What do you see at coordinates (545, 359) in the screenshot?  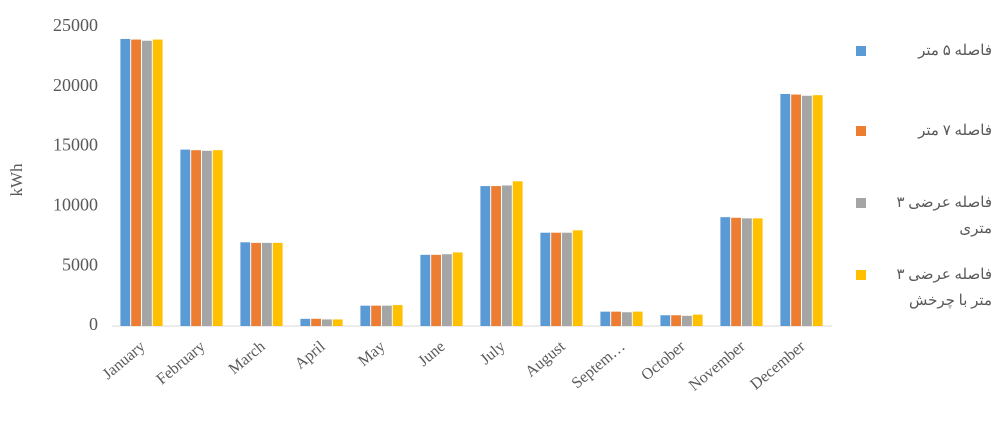 I see `x-tick-label: August` at bounding box center [545, 359].